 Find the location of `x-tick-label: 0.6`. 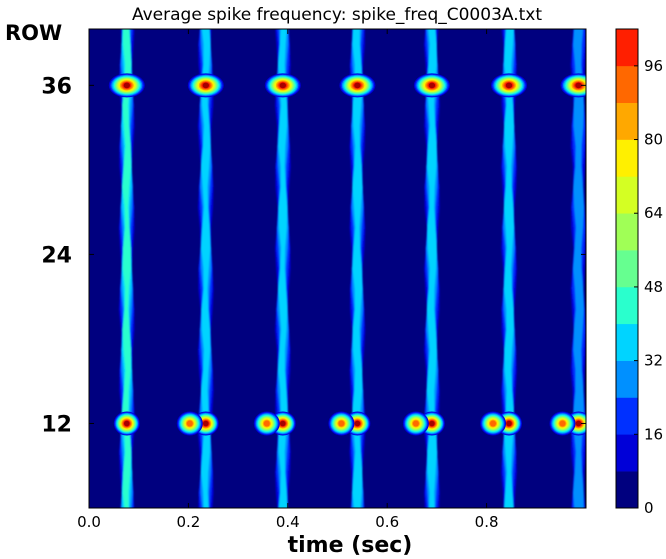

x-tick-label: 0.6 is located at coordinates (387, 522).